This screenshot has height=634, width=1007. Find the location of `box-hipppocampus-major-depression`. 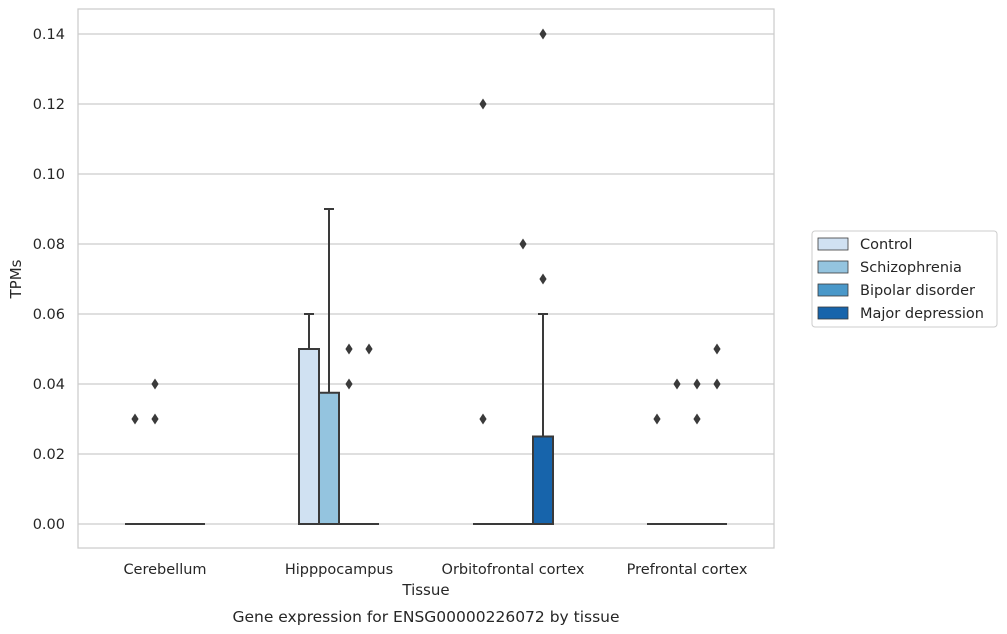

box-hipppocampus-major-depression is located at coordinates (369, 434).